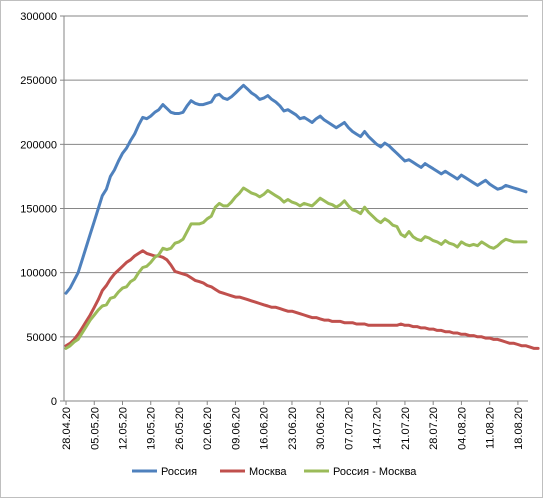 This screenshot has width=543, height=502. I want to click on x-tick-label: 04.08.20, so click(462, 428).